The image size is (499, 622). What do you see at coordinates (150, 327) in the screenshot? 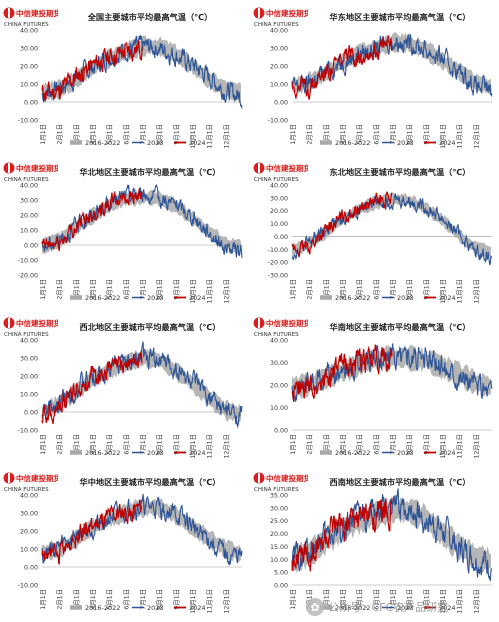
I see `chart-title: 西北地区主要城市平均最高气温（℃）` at bounding box center [150, 327].